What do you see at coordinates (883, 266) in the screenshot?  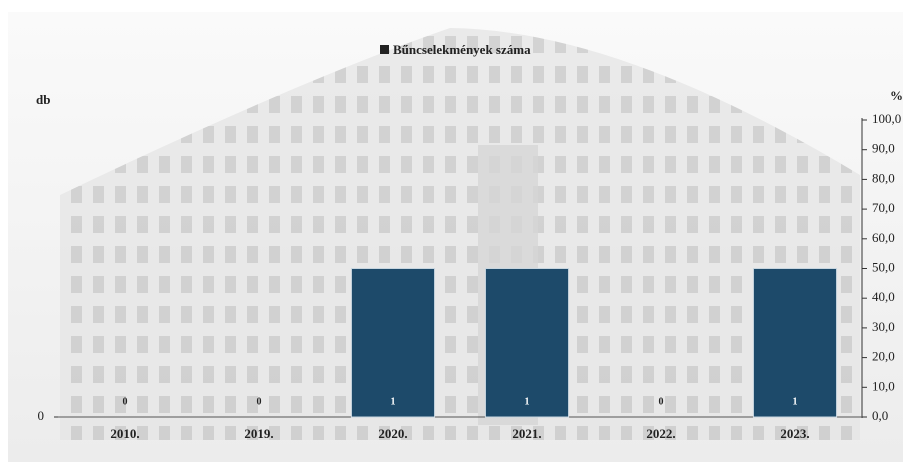 I see `y2-tick-label: 50,0` at bounding box center [883, 266].